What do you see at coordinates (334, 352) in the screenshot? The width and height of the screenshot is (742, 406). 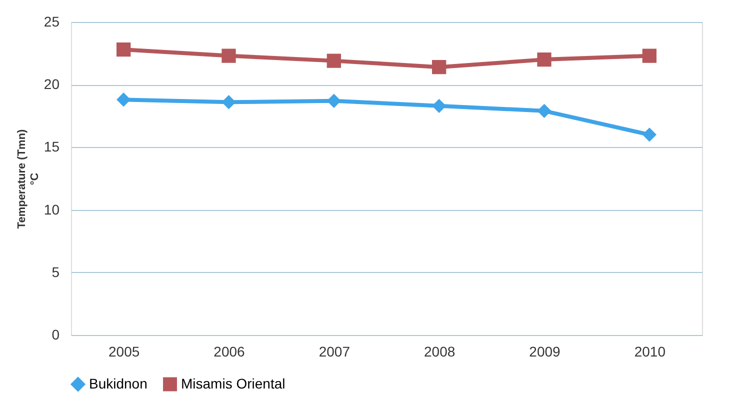 I see `x-tick-label: 2007` at bounding box center [334, 352].